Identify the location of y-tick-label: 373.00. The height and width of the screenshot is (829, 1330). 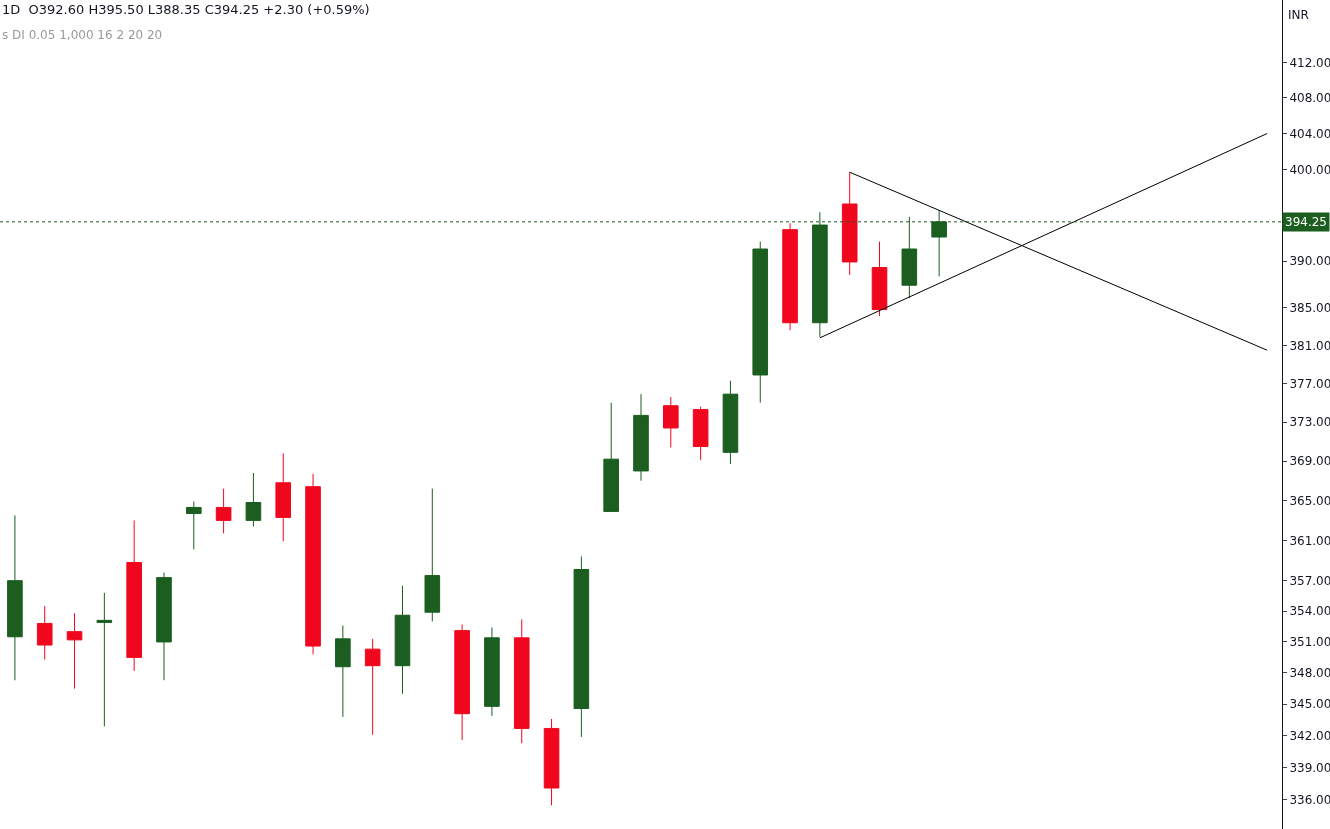
(1309, 422).